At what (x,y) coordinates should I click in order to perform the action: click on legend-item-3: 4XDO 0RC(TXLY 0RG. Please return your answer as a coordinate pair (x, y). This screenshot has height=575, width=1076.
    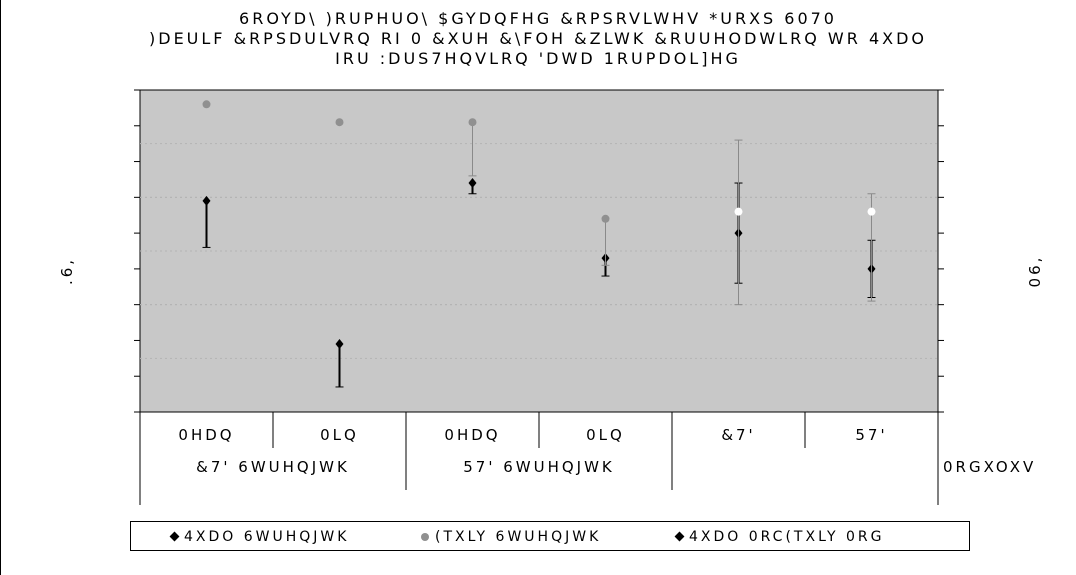
    Looking at the image, I should click on (779, 537).